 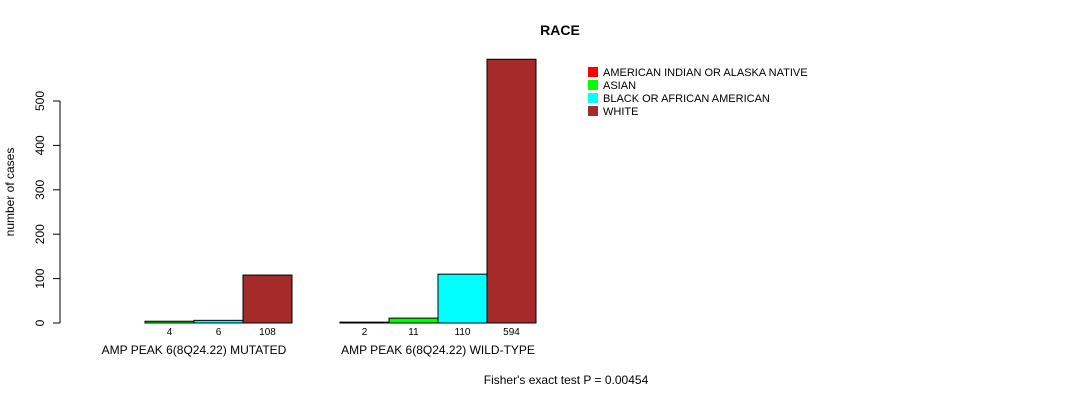 I want to click on legend-label: BLACK OR AFRICAN AMERICAN, so click(x=686, y=99).